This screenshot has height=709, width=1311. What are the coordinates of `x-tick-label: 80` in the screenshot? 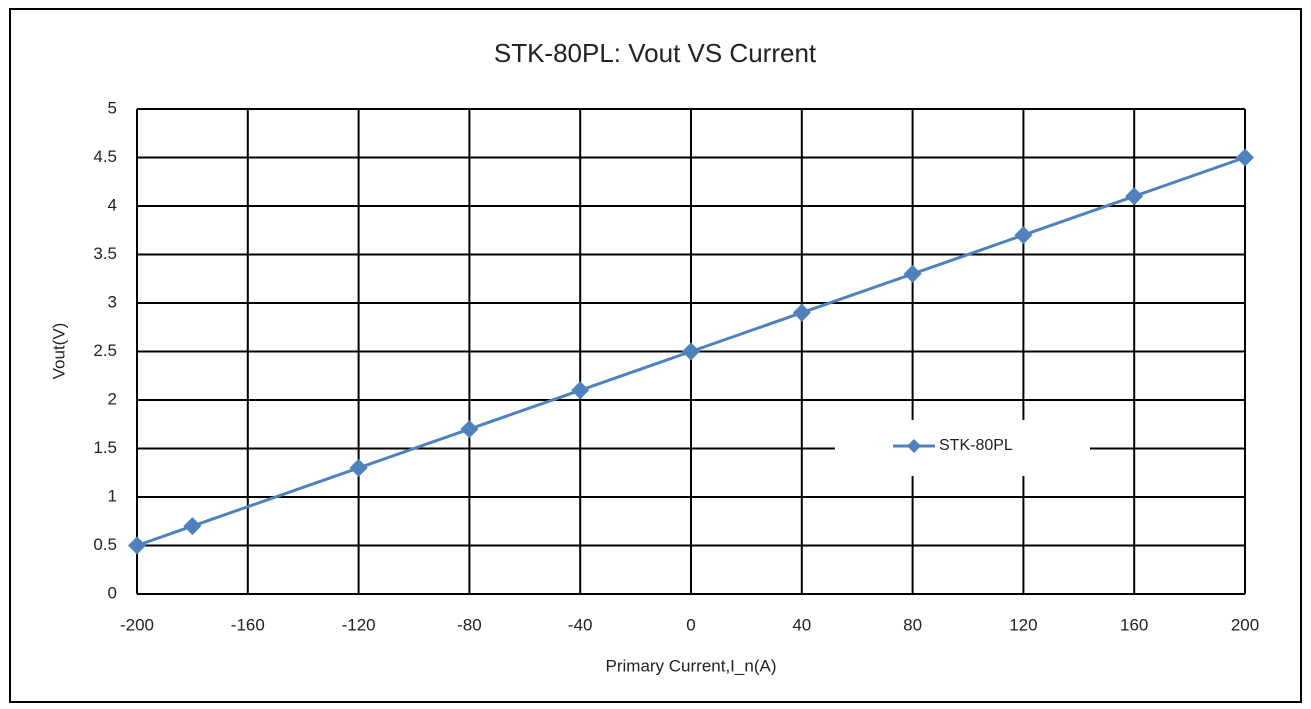 It's located at (912, 624).